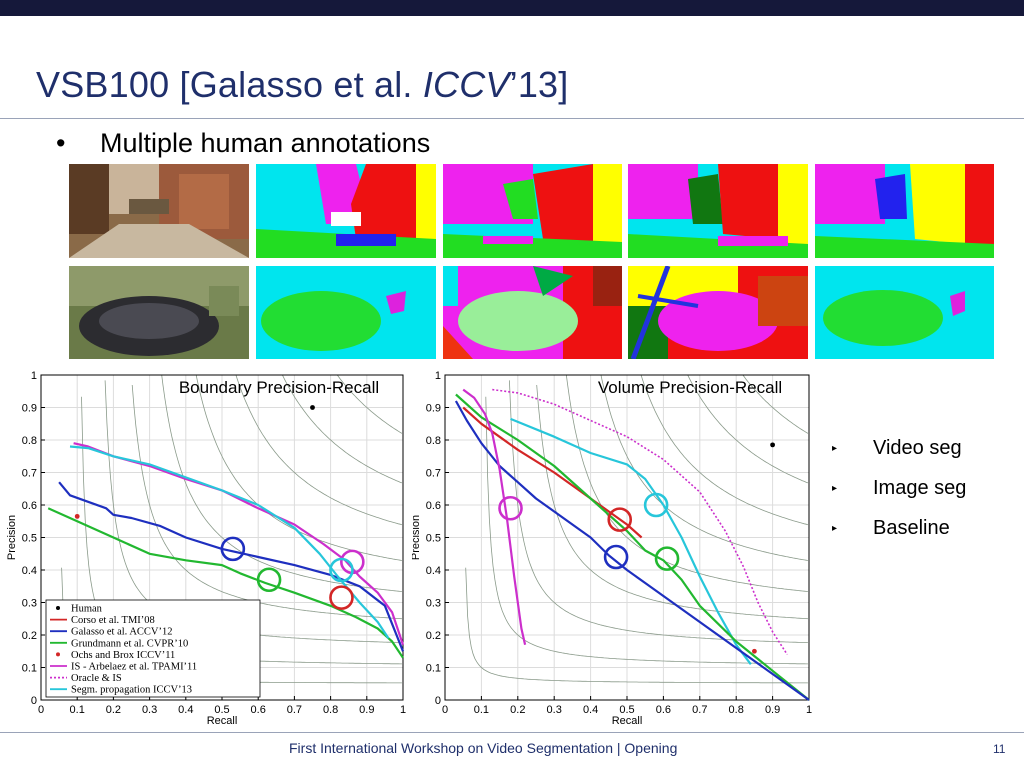 The width and height of the screenshot is (1024, 768). Describe the element at coordinates (113, 710) in the screenshot. I see `x-tick-label: 0.2` at that location.